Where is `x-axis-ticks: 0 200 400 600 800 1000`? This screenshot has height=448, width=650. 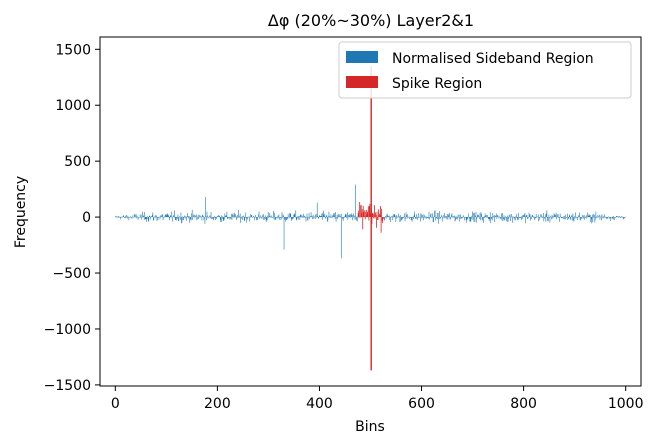
x-axis-ticks: 0 200 400 600 800 1000 is located at coordinates (377, 399).